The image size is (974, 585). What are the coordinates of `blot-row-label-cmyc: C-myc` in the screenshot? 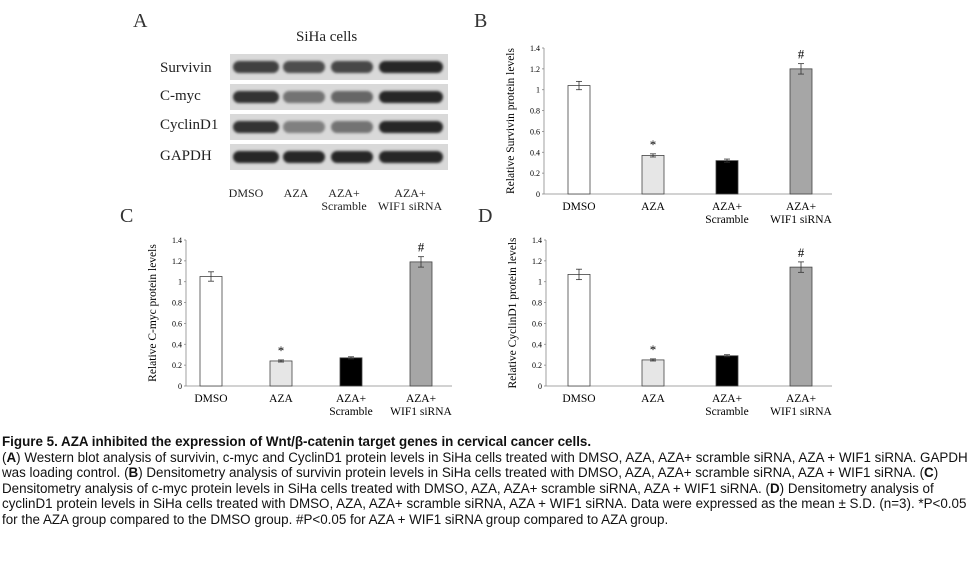 It's located at (180, 96).